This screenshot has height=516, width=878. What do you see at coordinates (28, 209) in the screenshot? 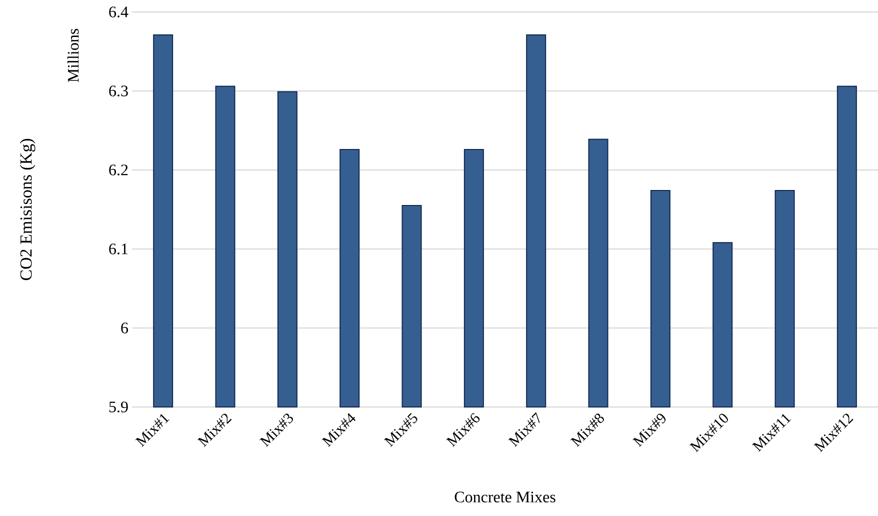
I see `y-axis-title: CO2 Emisisons (Kg)` at bounding box center [28, 209].